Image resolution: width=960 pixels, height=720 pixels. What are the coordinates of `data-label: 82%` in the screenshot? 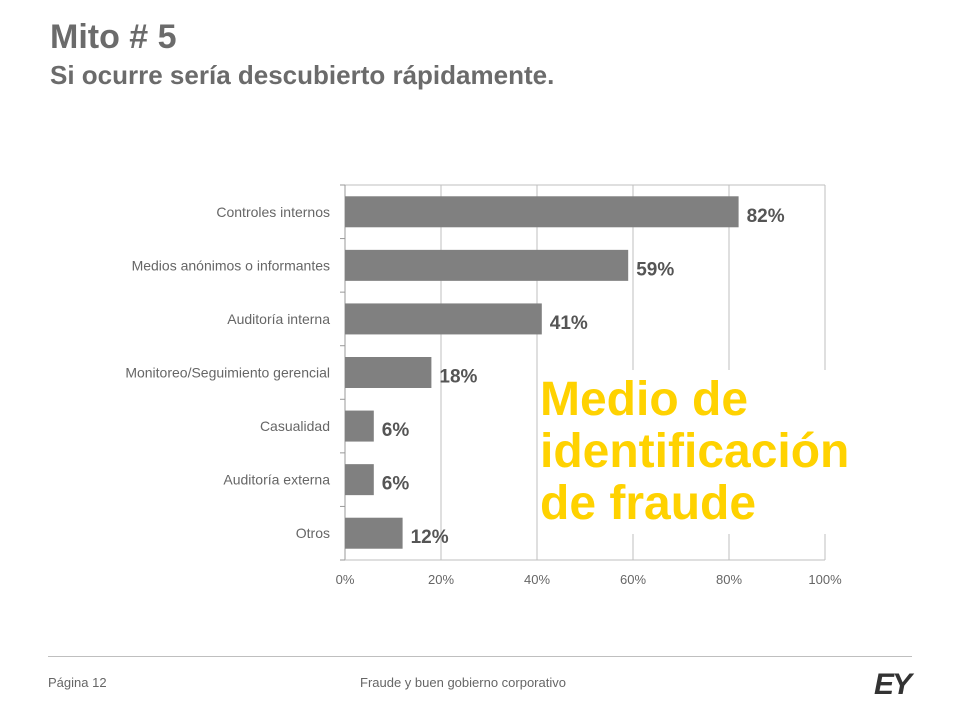 It's located at (766, 216).